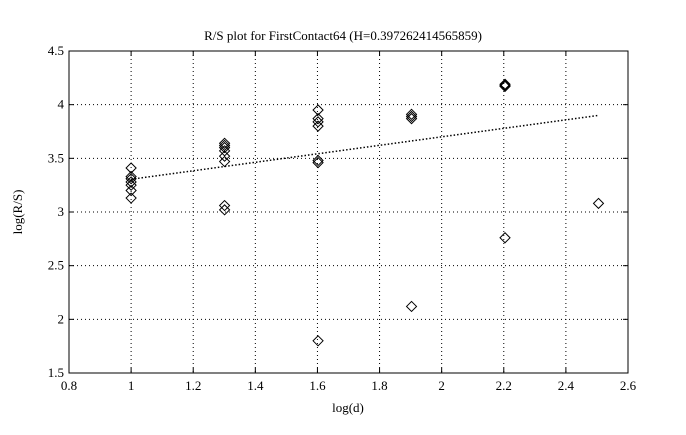 This screenshot has height=435, width=686. Describe the element at coordinates (56, 157) in the screenshot. I see `y-tick-label: 3.5` at that location.